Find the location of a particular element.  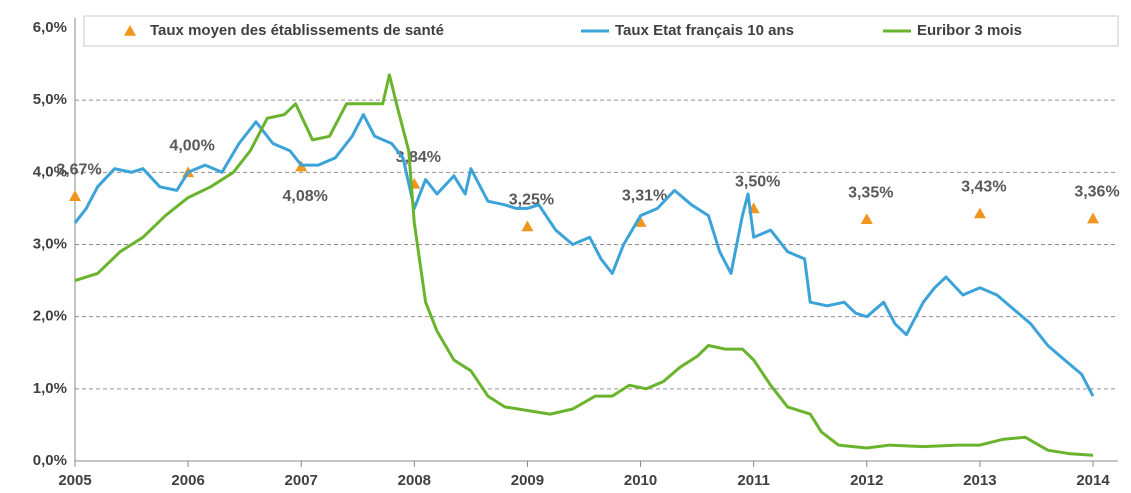

y-tick-label: 5,0% is located at coordinates (50, 99).